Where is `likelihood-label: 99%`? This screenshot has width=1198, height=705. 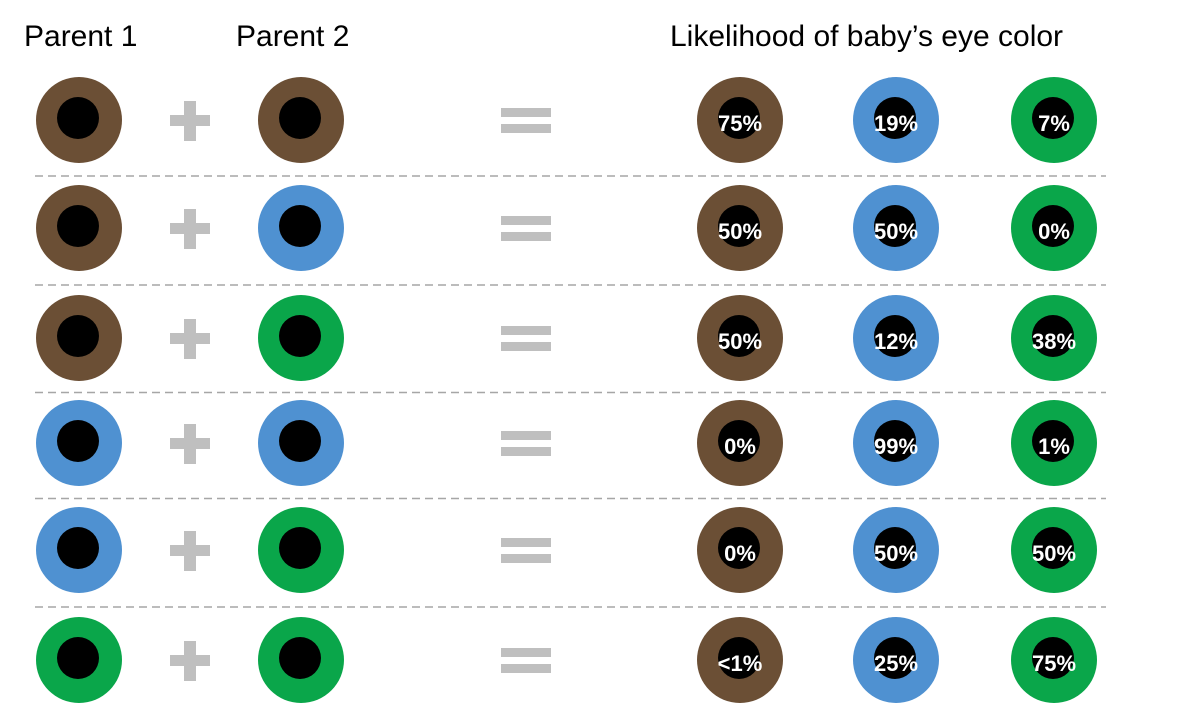 likelihood-label: 99% is located at coordinates (896, 446).